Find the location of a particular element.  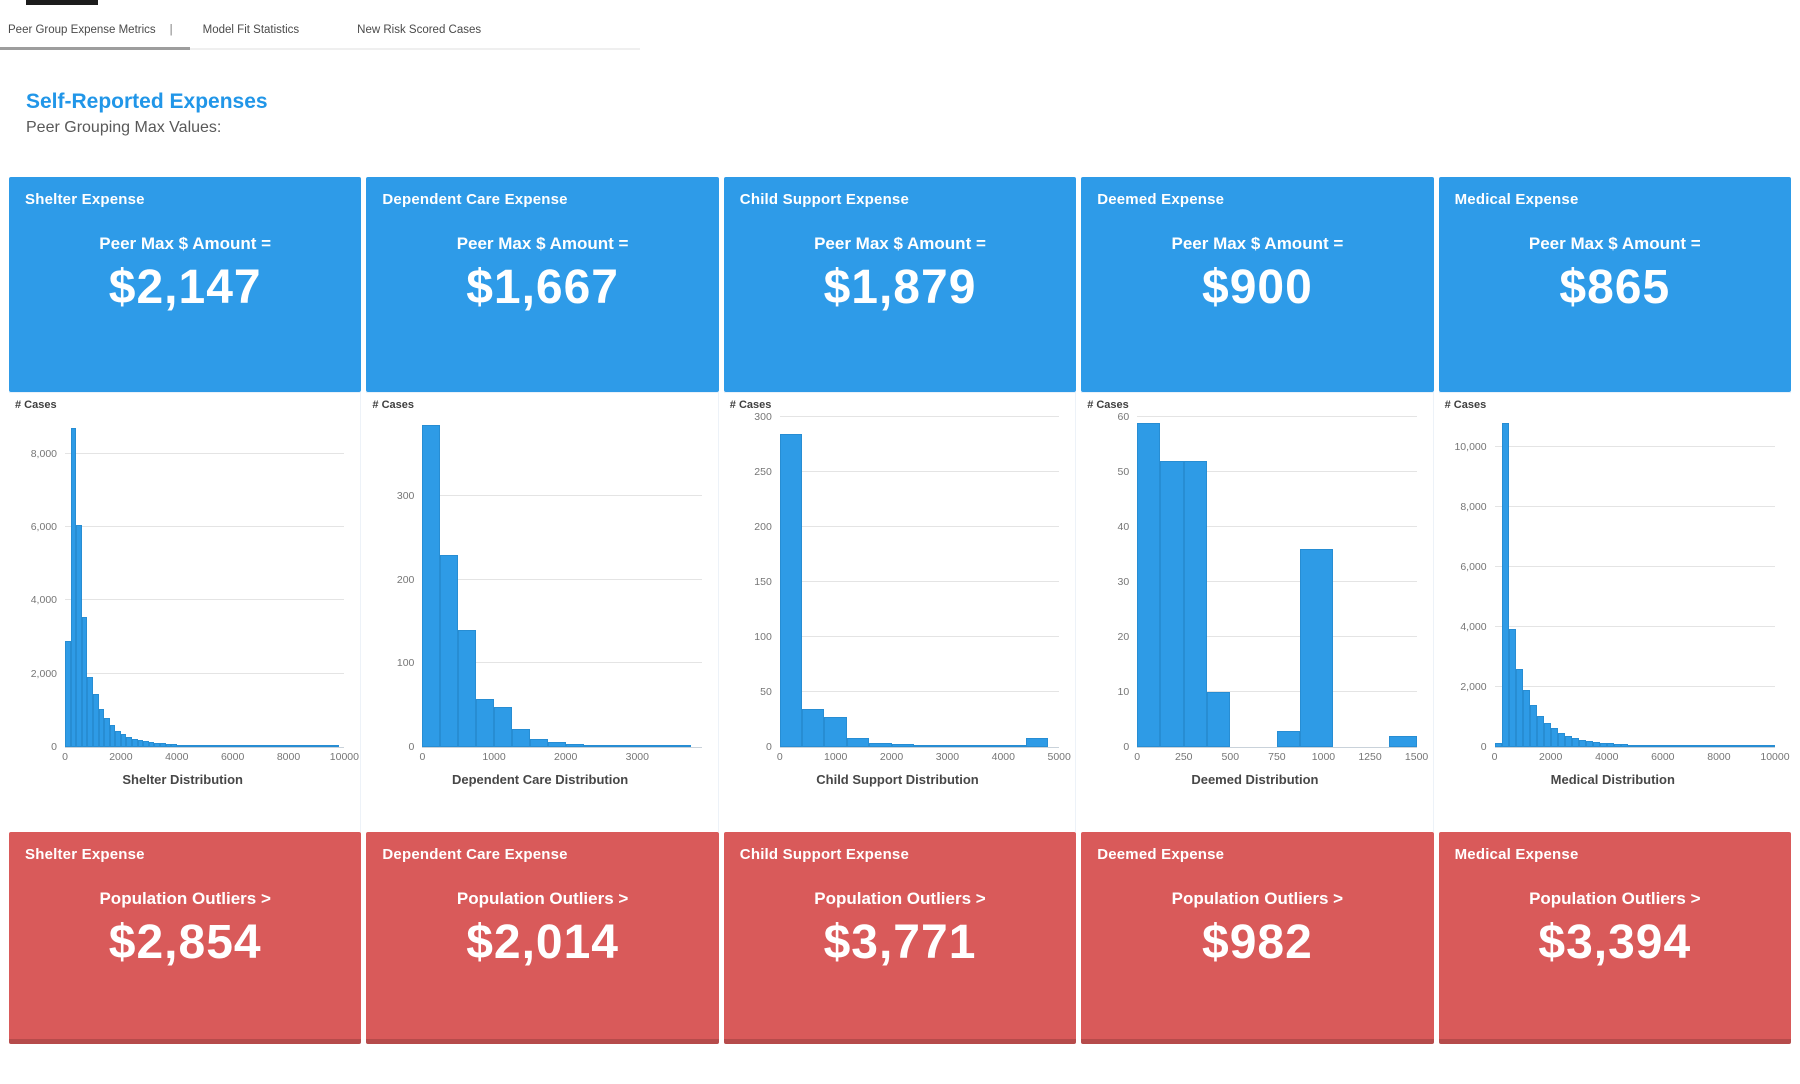

x-tick-label: 2000 is located at coordinates (891, 757).